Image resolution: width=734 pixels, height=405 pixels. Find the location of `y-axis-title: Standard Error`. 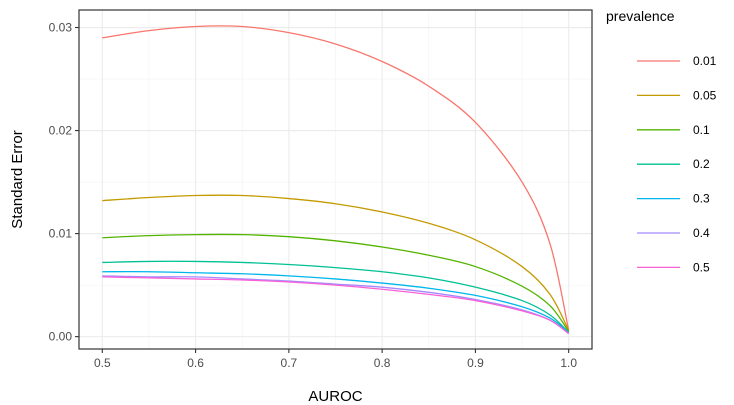

y-axis-title: Standard Error is located at coordinates (17, 179).